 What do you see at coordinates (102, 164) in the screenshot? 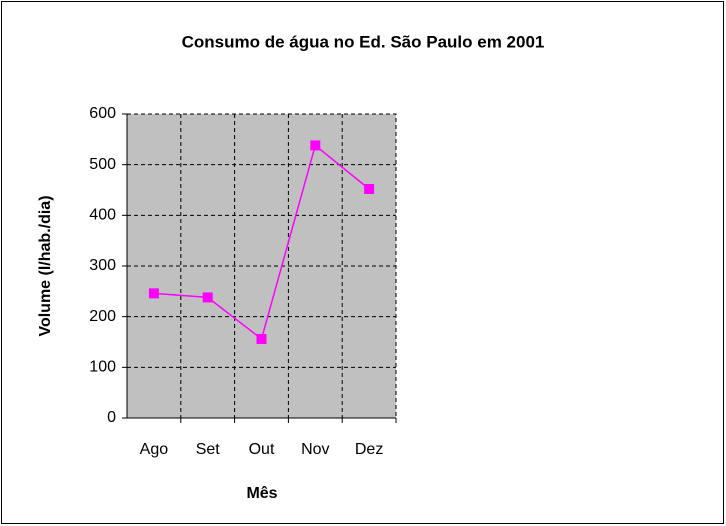
I see `y-tick-label: 500` at bounding box center [102, 164].